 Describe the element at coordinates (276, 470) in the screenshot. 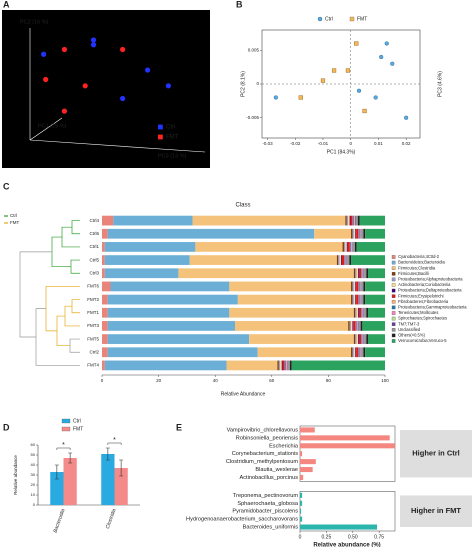

I see `category-label: Blautia_wexlerae` at that location.